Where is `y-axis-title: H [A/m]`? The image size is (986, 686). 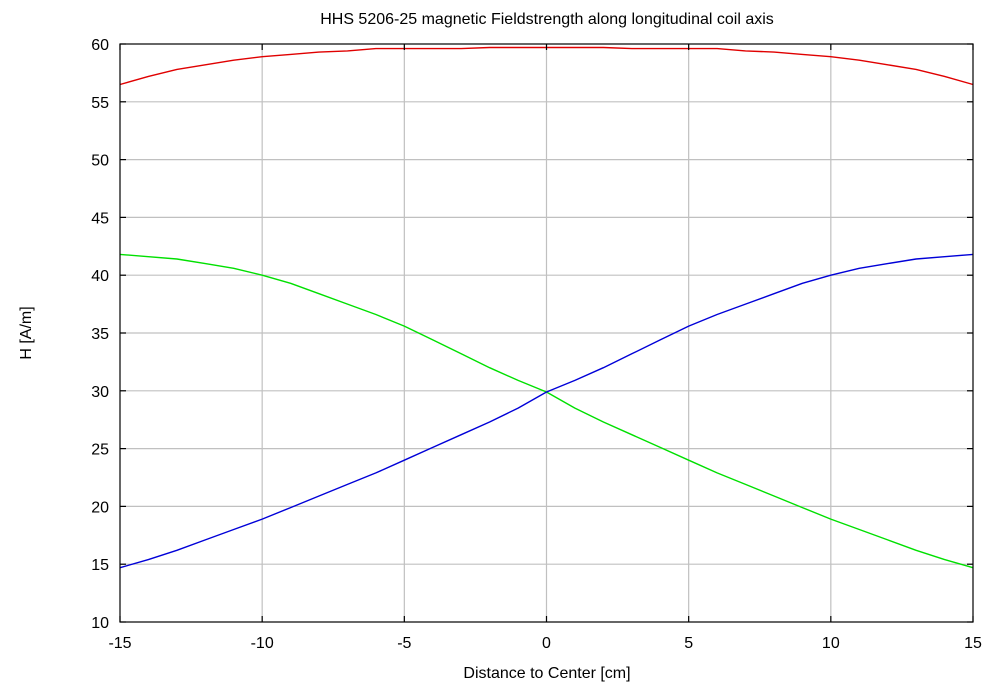 y-axis-title: H [A/m] is located at coordinates (26, 332).